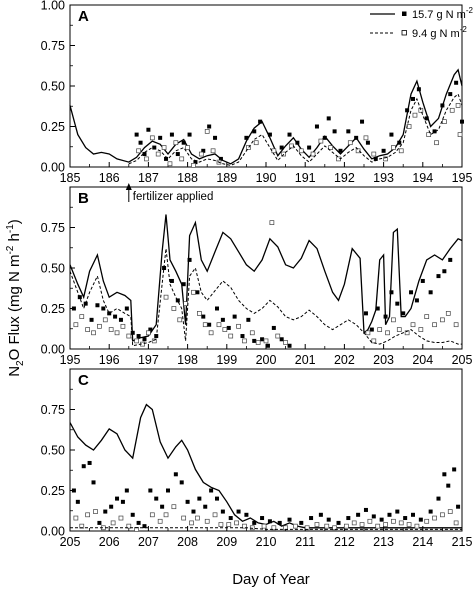 This screenshot has height=595, width=474. What do you see at coordinates (404, 33) in the screenshot?
I see `legend-open-square-marker` at bounding box center [404, 33].